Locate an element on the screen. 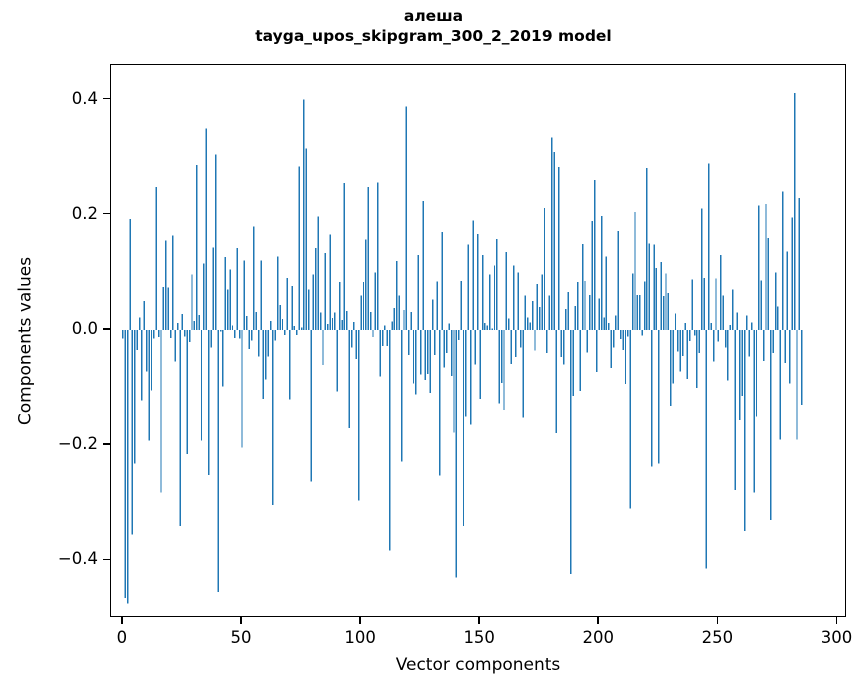 Image resolution: width=867 pixels, height=696 pixels. x-tick-label: 300 is located at coordinates (836, 637).